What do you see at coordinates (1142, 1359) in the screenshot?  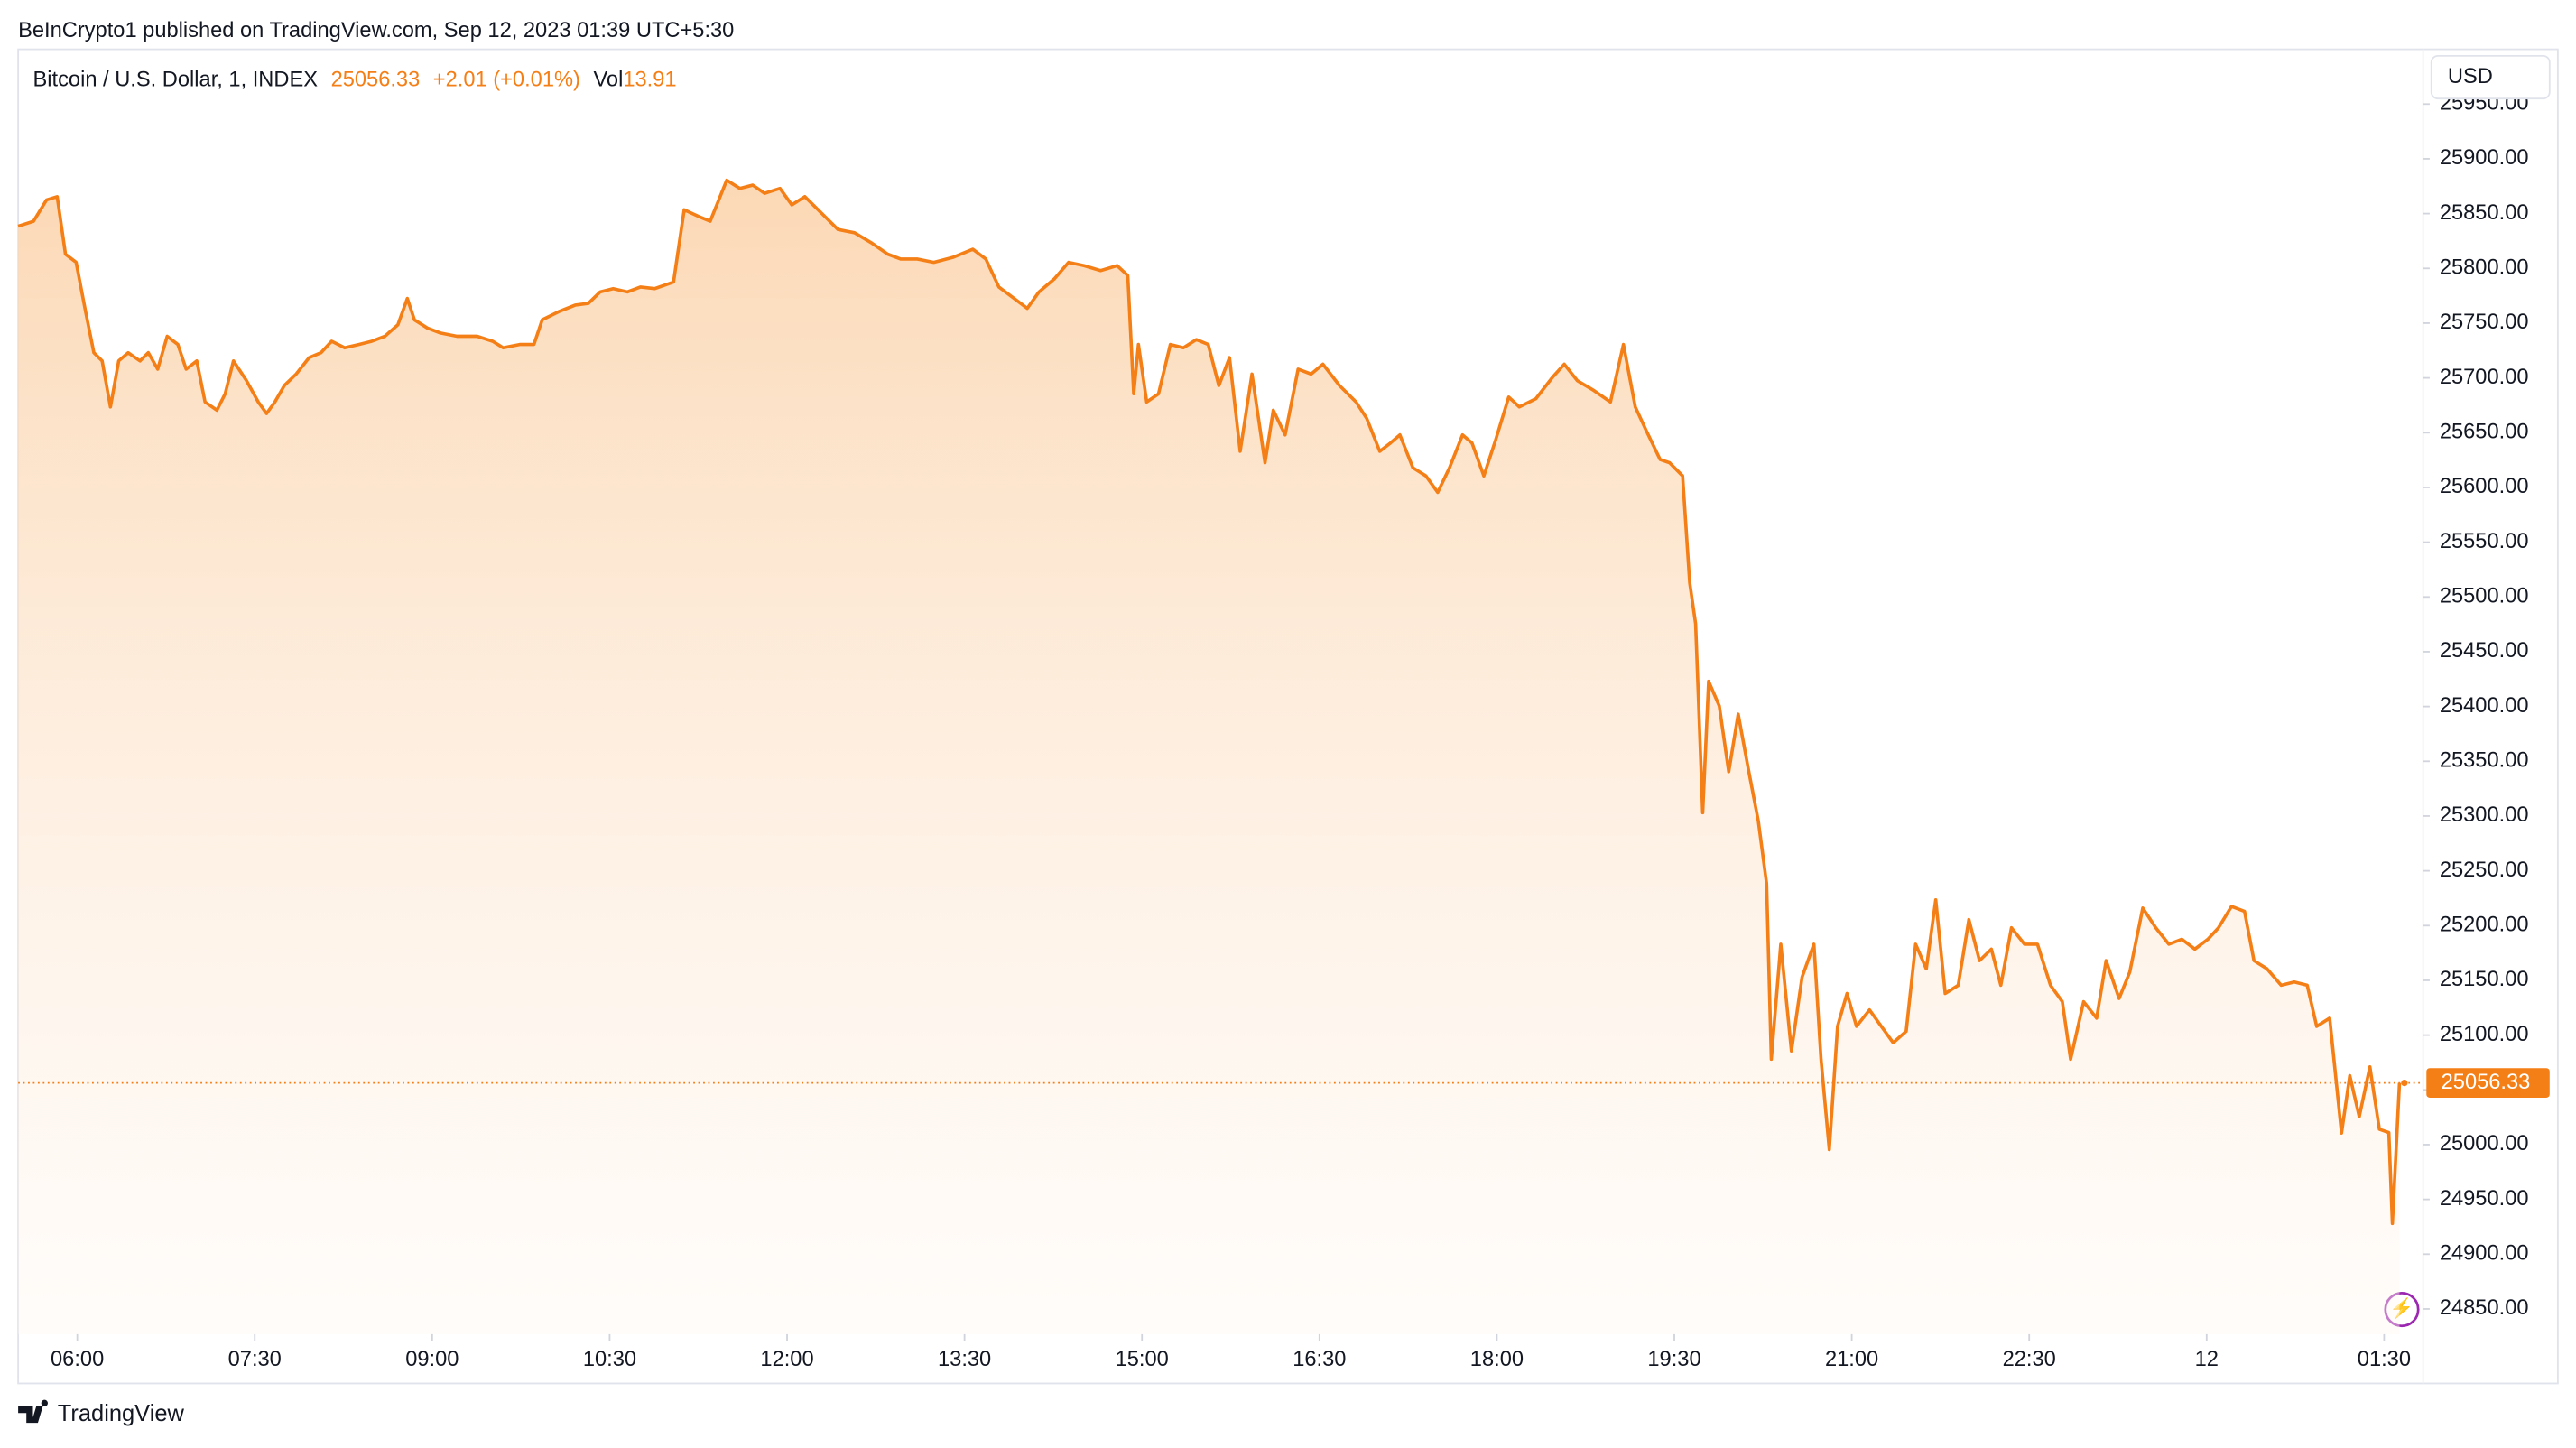 I see `x-tick-label: 15:00` at bounding box center [1142, 1359].